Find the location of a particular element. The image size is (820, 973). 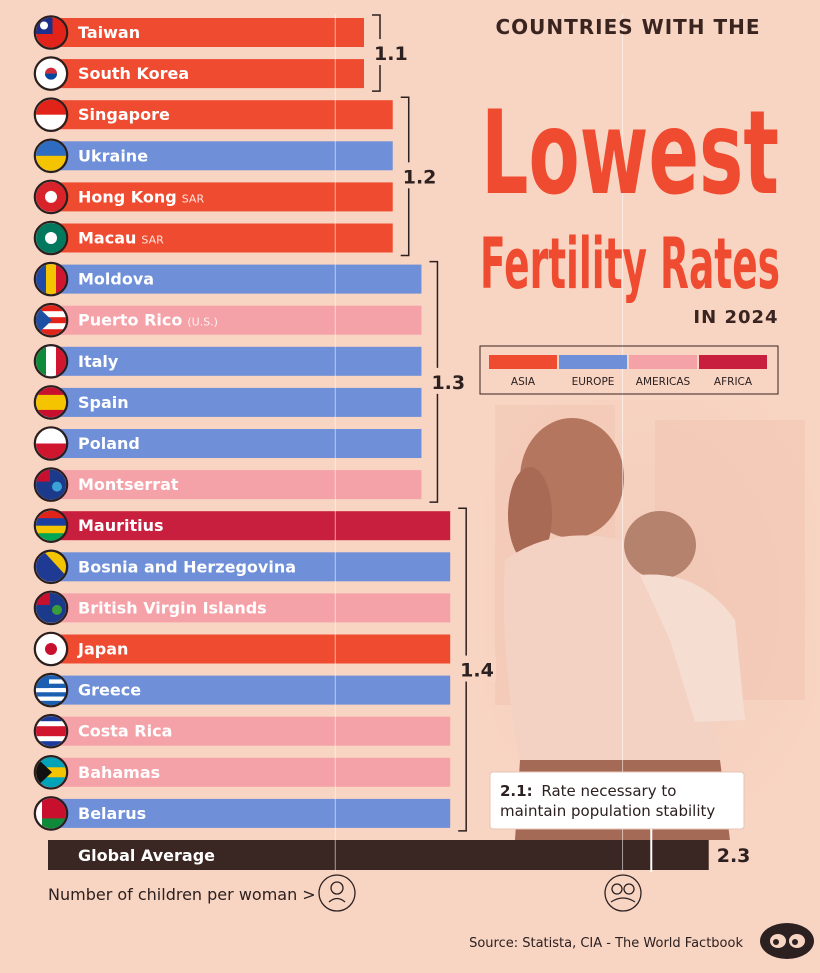

group-value-label: 1.2 is located at coordinates (420, 177).